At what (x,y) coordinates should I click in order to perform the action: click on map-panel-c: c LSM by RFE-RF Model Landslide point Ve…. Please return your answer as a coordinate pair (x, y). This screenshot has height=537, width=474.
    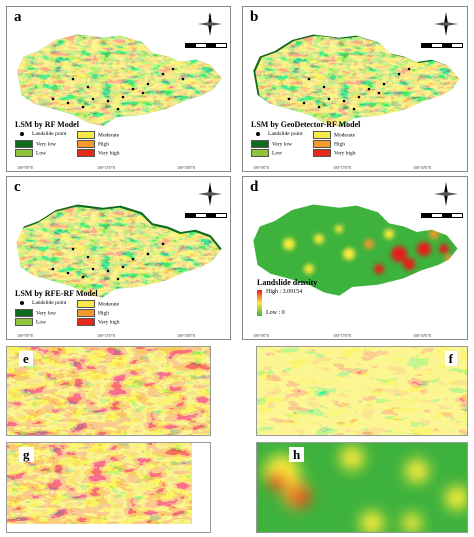
    Looking at the image, I should click on (118, 258).